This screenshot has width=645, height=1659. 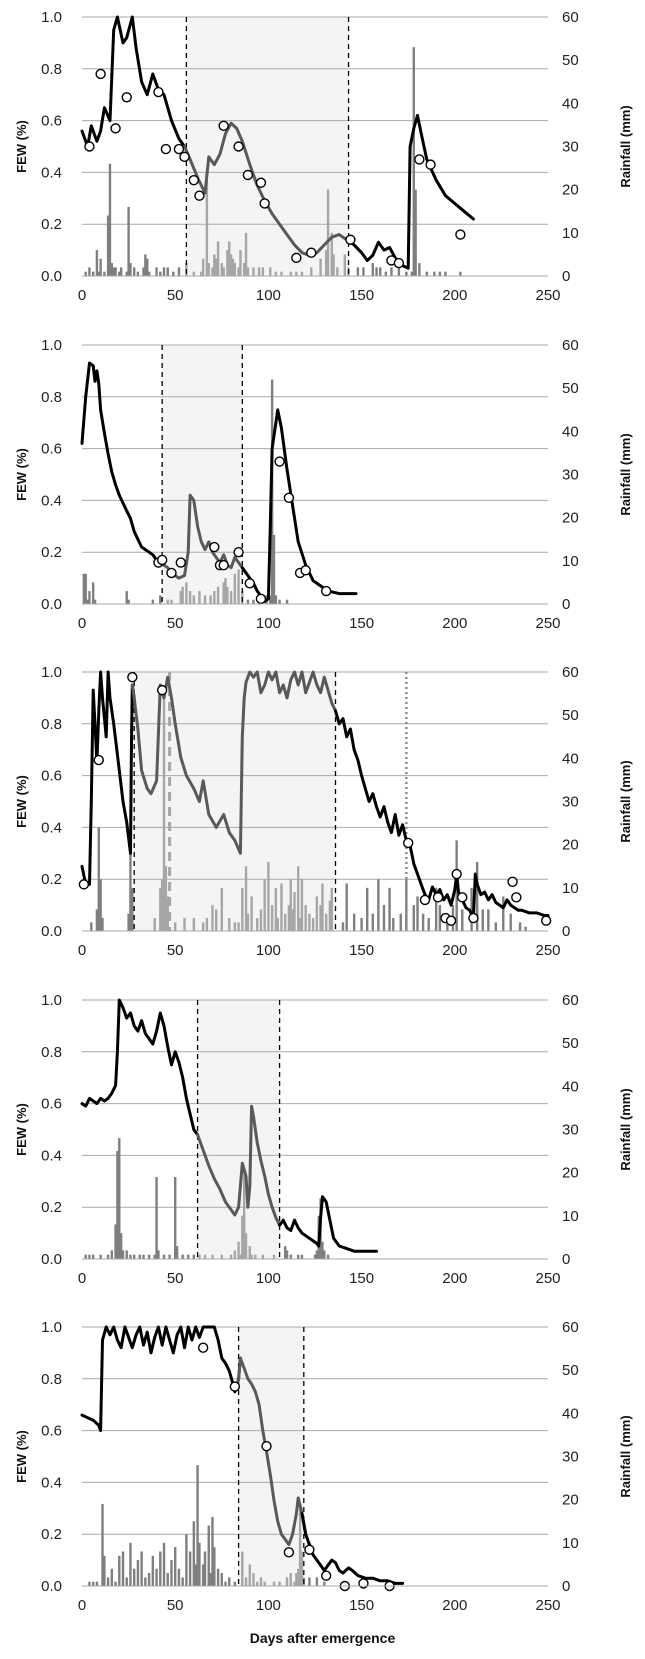 I want to click on y-right-tick-label: 40, so click(x=570, y=431).